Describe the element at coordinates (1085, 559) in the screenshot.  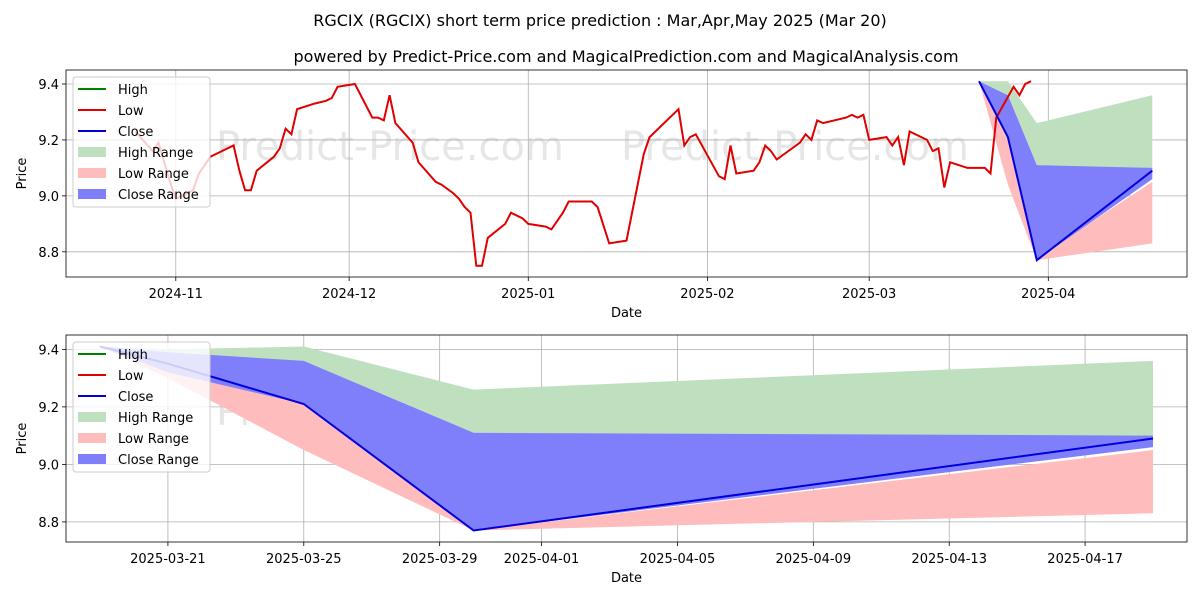
I see `x-tick-label: 2025-04-17` at that location.